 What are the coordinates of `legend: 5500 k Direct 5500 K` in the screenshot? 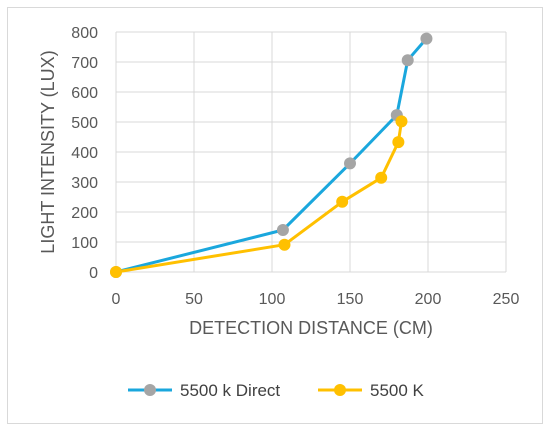 It's located at (276, 390).